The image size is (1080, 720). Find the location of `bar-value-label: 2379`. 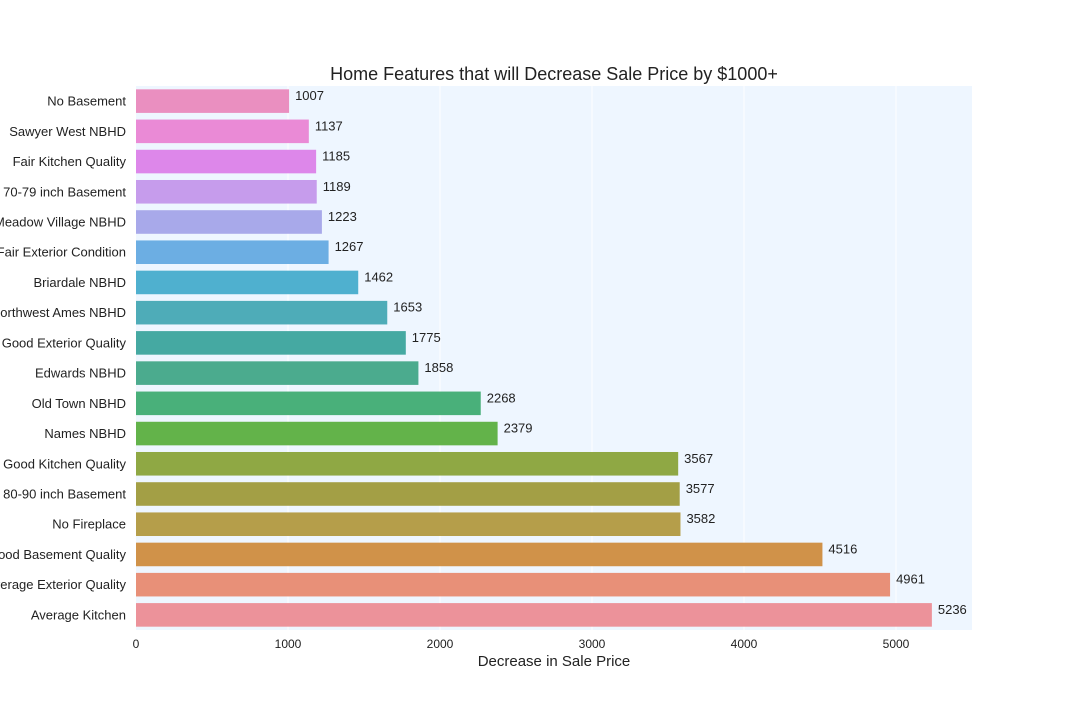

bar-value-label: 2379 is located at coordinates (518, 428).